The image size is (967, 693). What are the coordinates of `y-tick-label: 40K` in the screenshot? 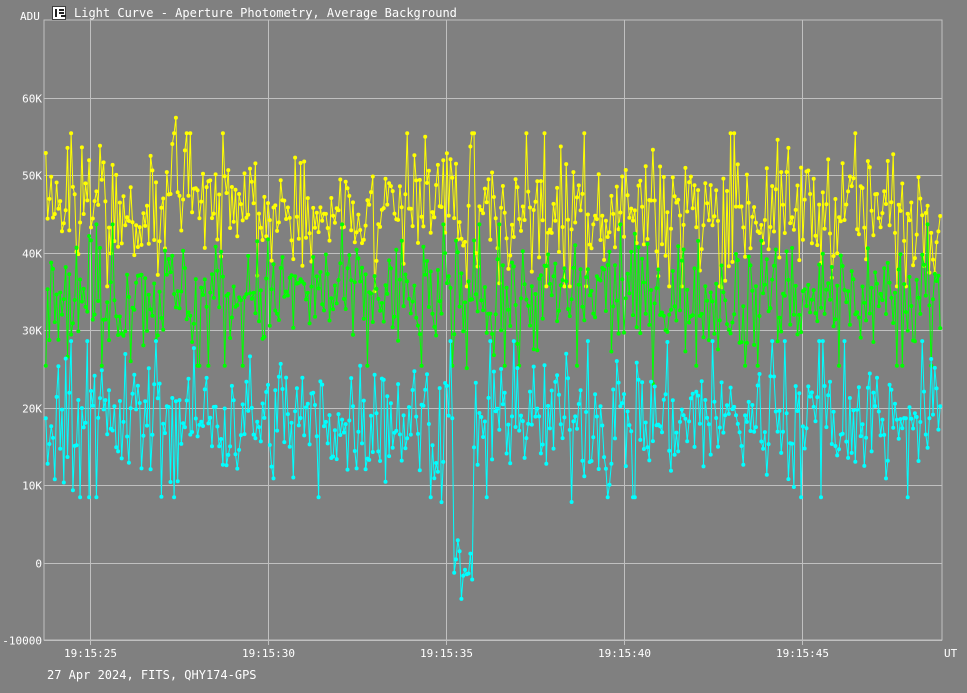 It's located at (32, 254).